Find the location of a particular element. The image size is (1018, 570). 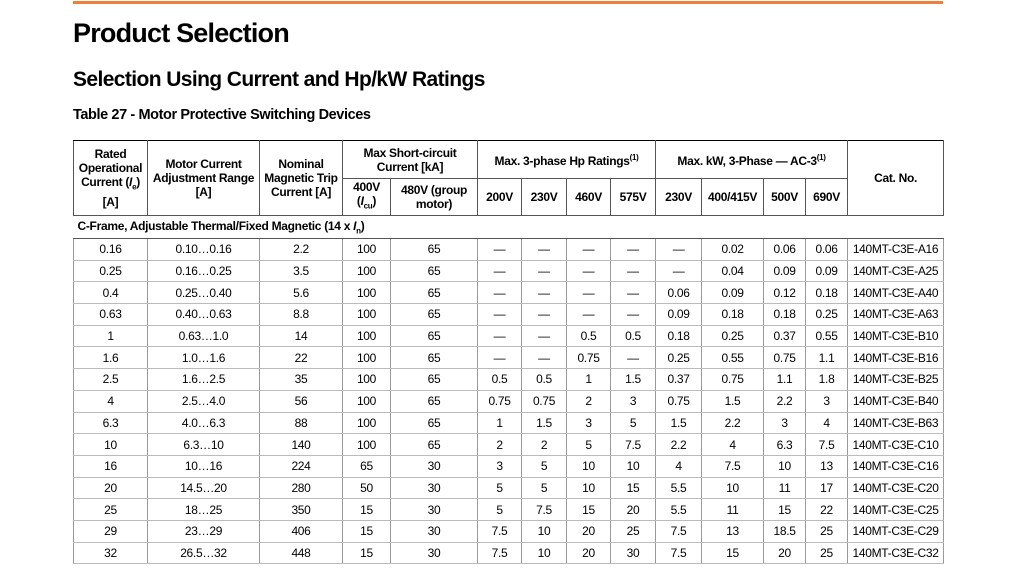

column-header: Max. 3-phase Hp Ratings(1) is located at coordinates (567, 159).